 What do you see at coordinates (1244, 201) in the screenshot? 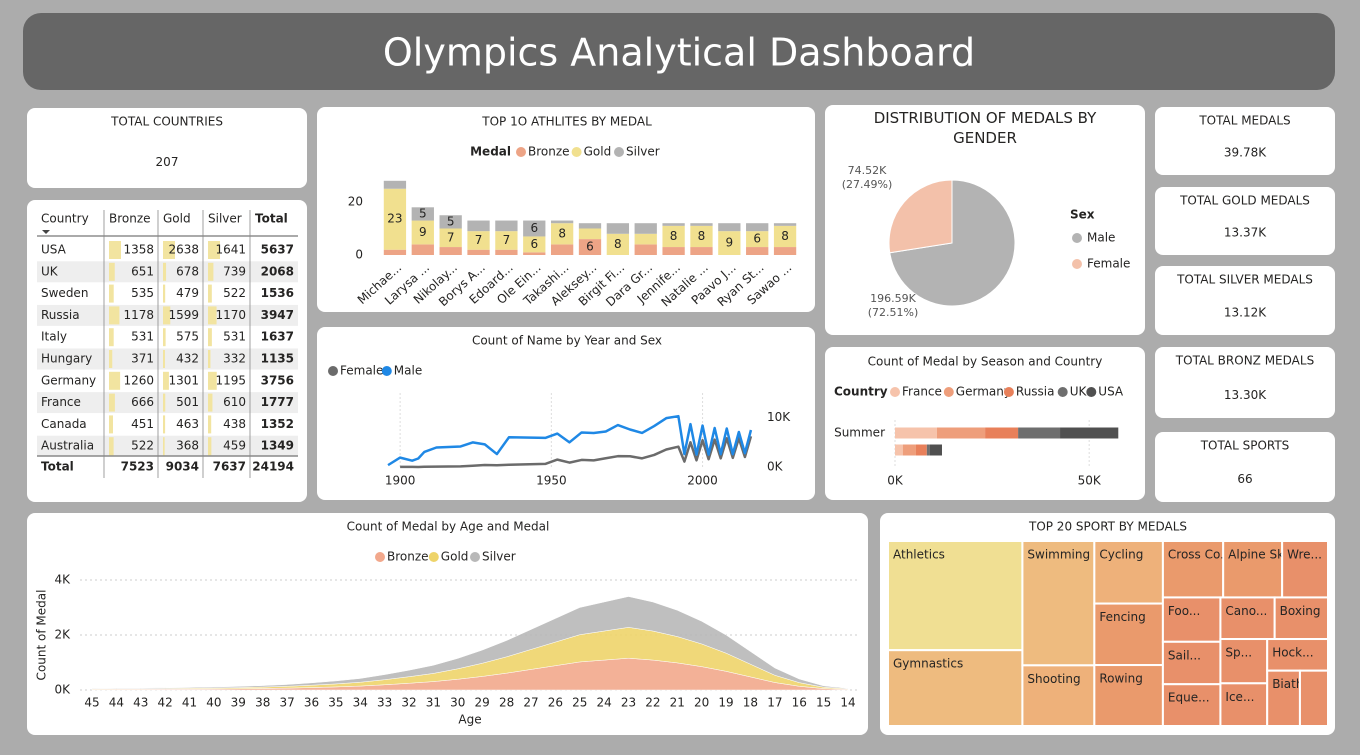
I see `card-label: TOTAL GOLD MEDALS` at bounding box center [1244, 201].